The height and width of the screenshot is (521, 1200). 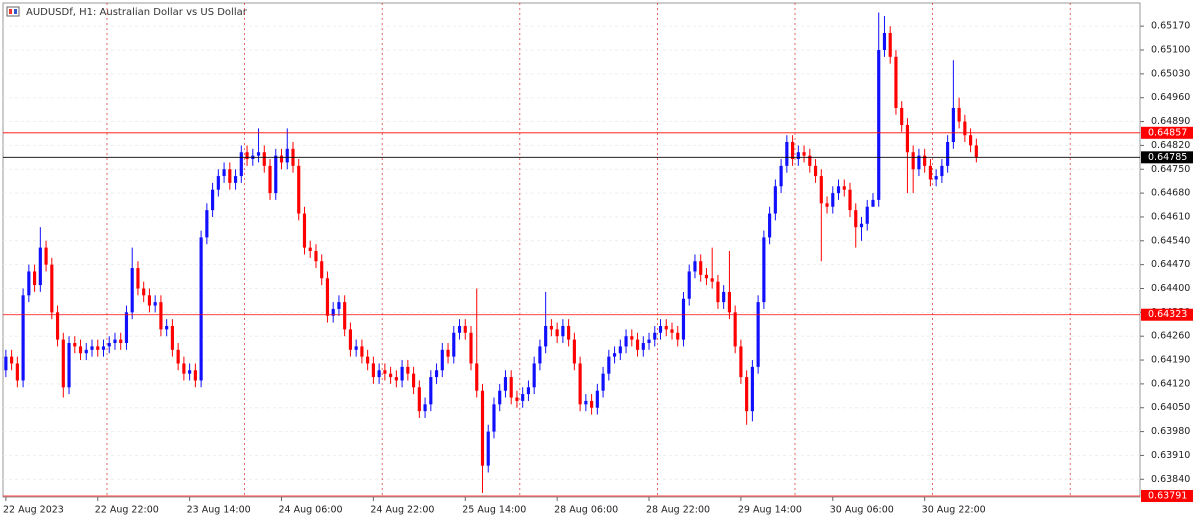 What do you see at coordinates (1170, 383) in the screenshot?
I see `y-tick-label: 0.64120` at bounding box center [1170, 383].